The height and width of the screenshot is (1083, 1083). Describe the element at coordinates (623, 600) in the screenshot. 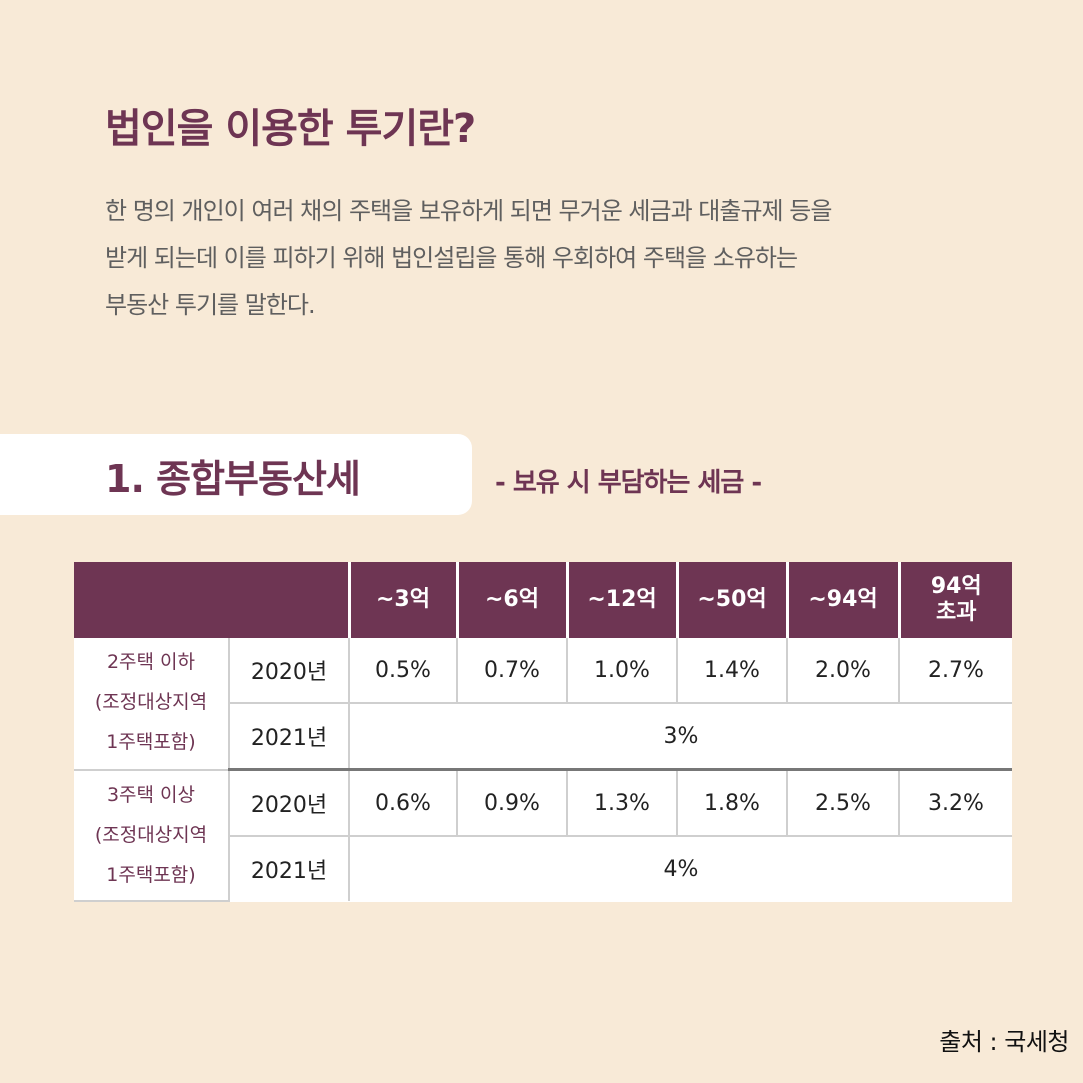

I see `header-cell: ~12억` at that location.